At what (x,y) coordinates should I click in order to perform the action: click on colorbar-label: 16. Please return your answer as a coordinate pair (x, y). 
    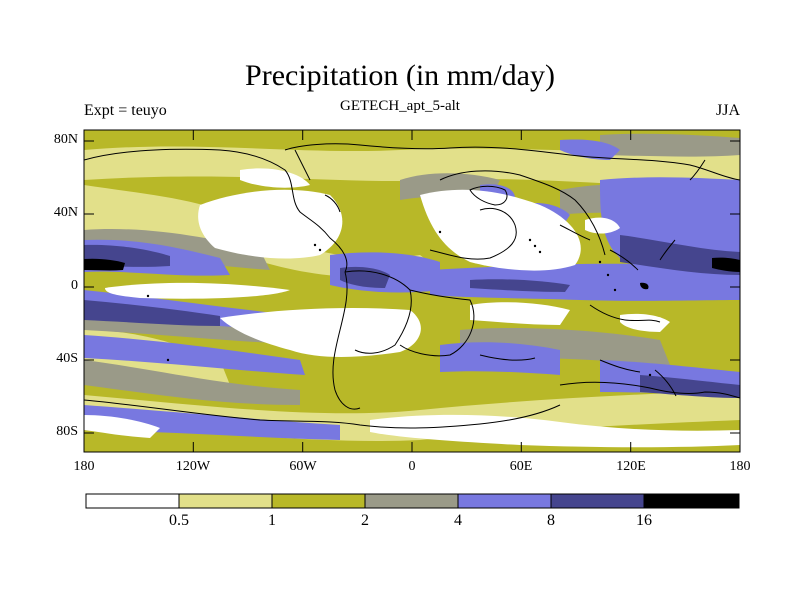
    Looking at the image, I should click on (644, 520).